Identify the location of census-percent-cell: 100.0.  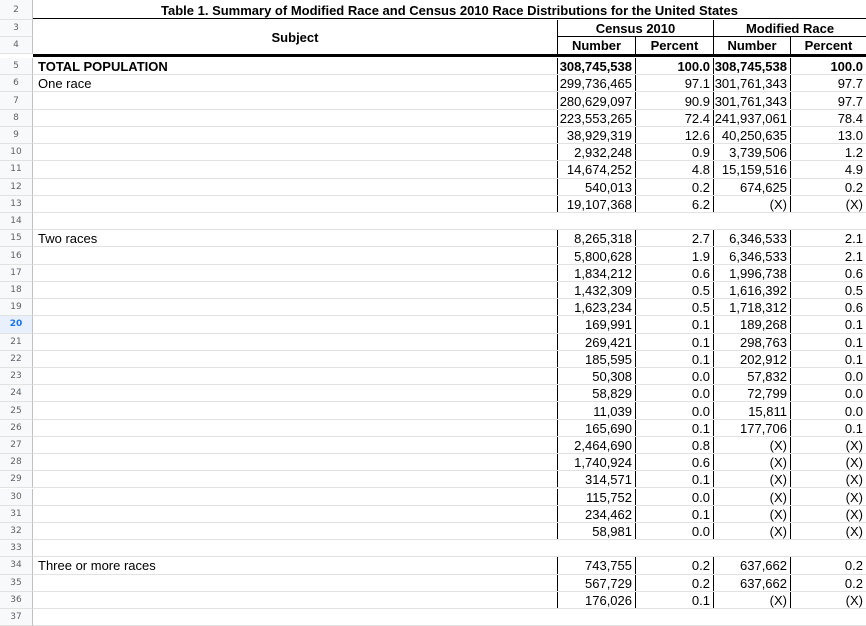
(674, 67).